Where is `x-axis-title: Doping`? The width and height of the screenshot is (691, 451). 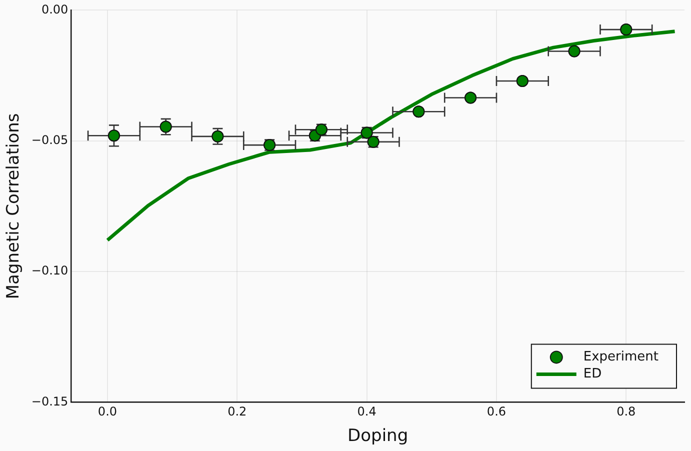
x-axis-title: Doping is located at coordinates (378, 436).